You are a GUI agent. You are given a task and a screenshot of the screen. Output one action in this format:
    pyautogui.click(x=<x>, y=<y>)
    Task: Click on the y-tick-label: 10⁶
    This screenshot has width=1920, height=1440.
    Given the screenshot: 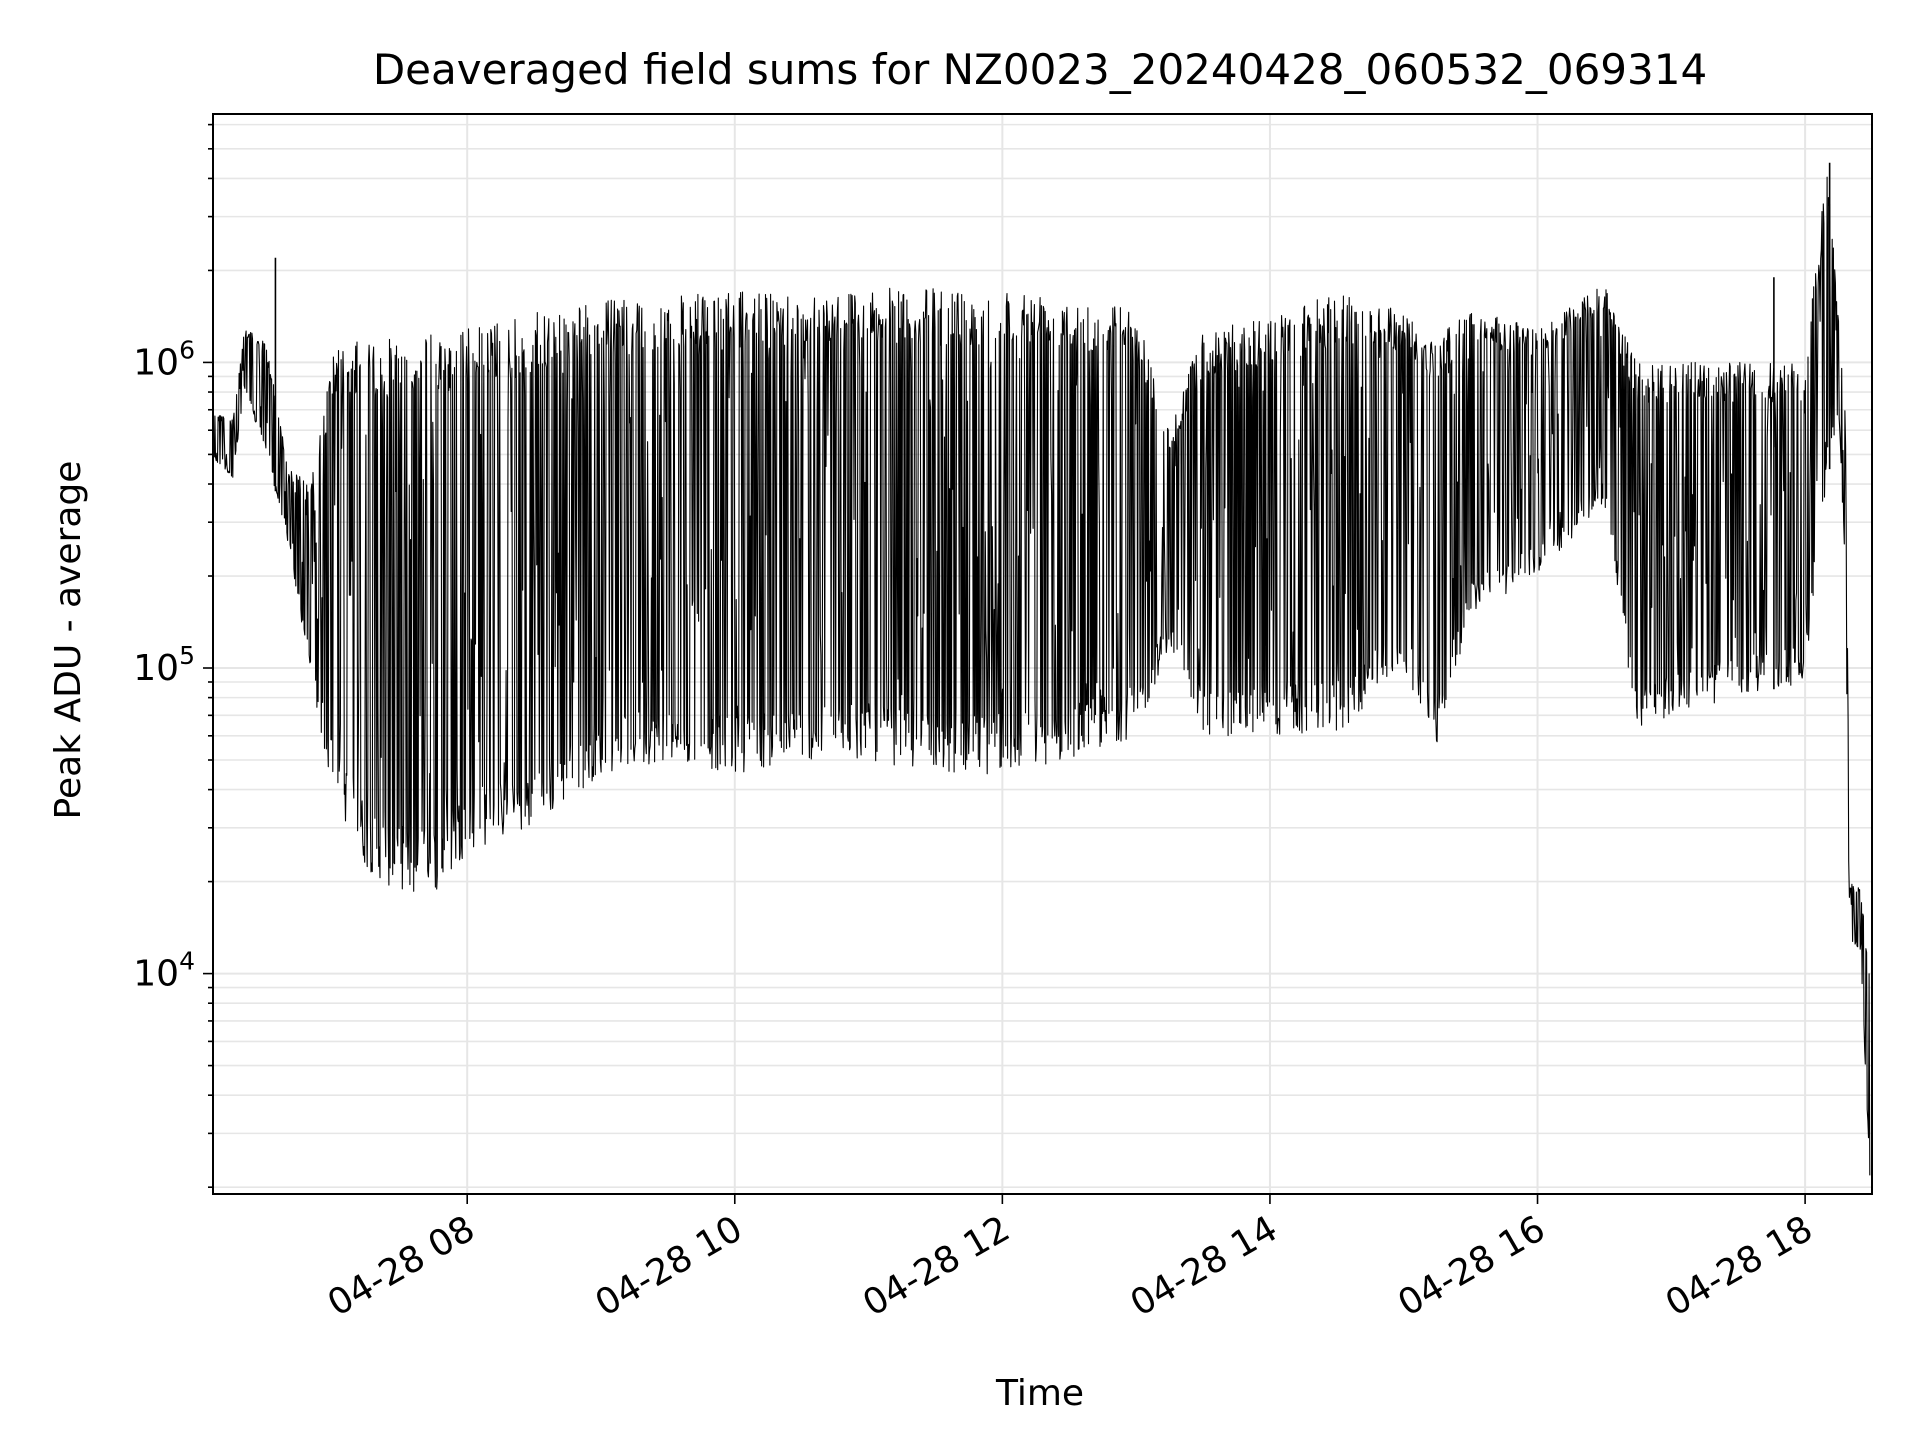 What is the action you would take?
    pyautogui.click(x=164, y=359)
    